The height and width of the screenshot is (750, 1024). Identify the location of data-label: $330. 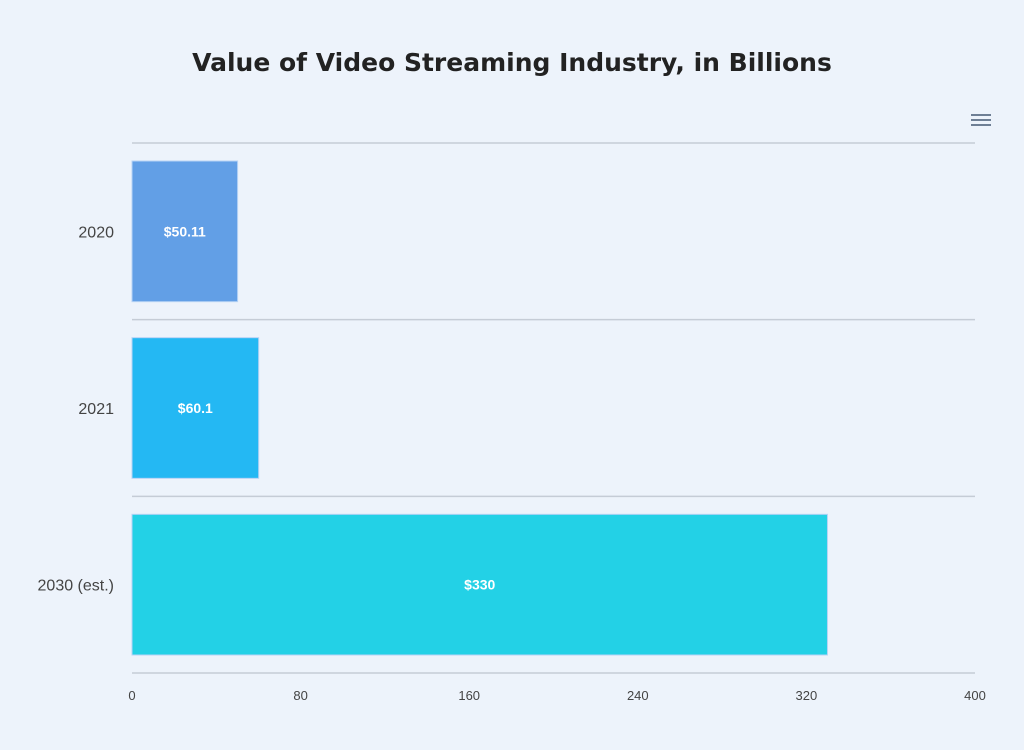
(479, 585).